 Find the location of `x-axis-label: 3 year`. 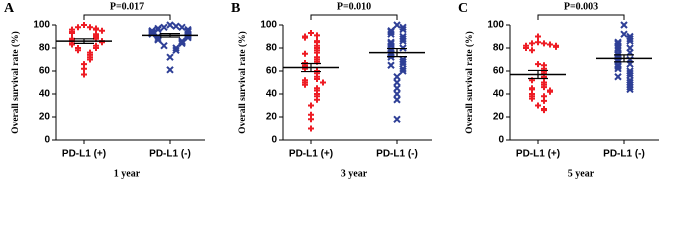

x-axis-label: 3 year is located at coordinates (354, 173).